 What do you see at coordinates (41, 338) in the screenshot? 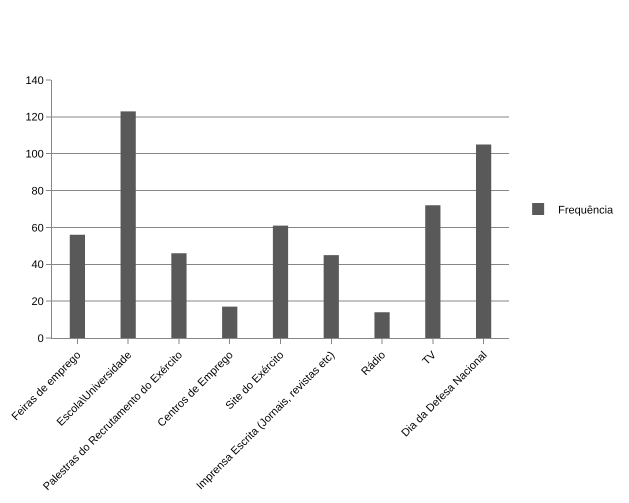
I see `y-tick-label: 0` at bounding box center [41, 338].